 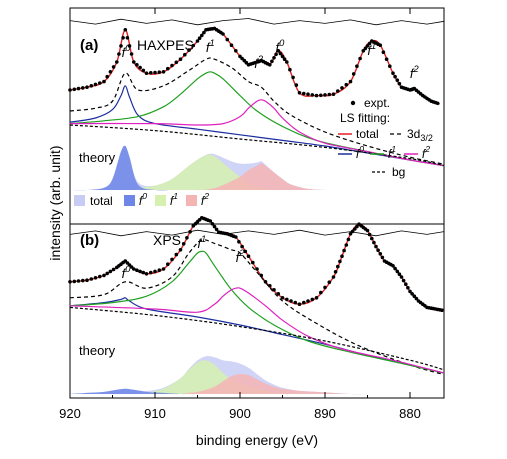 I want to click on legend-f0-label-base: f, so click(x=358, y=154).